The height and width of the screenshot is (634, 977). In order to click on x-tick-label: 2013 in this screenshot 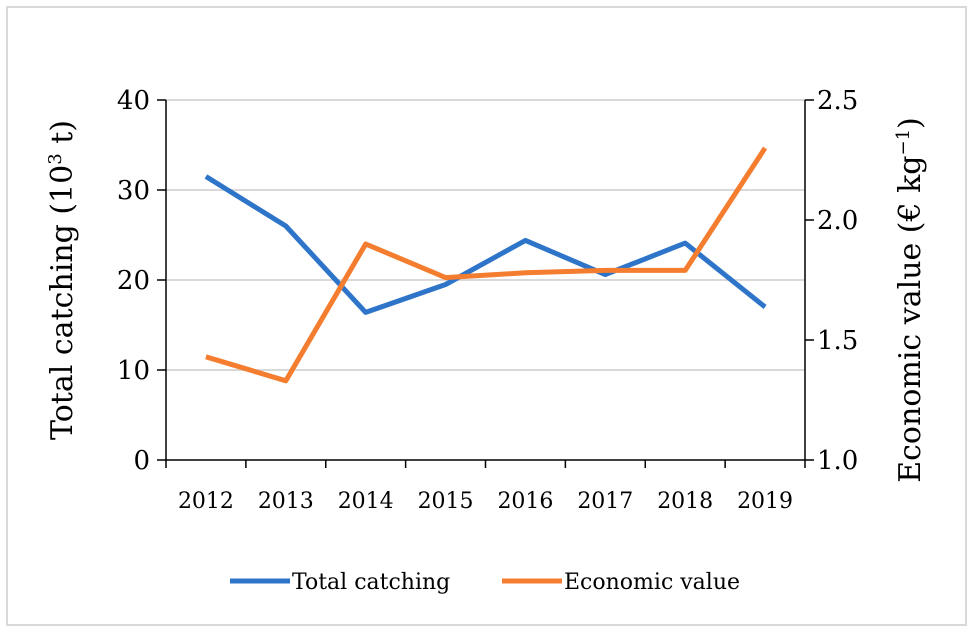, I will do `click(286, 501)`.